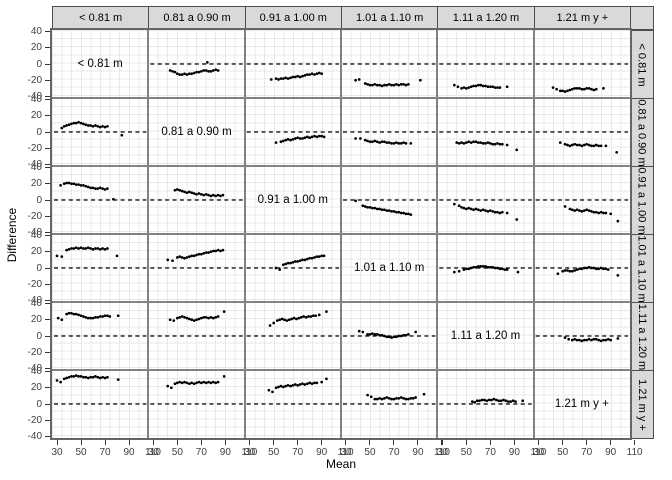 This screenshot has height=480, width=672. What do you see at coordinates (292, 200) in the screenshot?
I see `diagonal-category-label: 0.91 a 1.00 m` at bounding box center [292, 200].